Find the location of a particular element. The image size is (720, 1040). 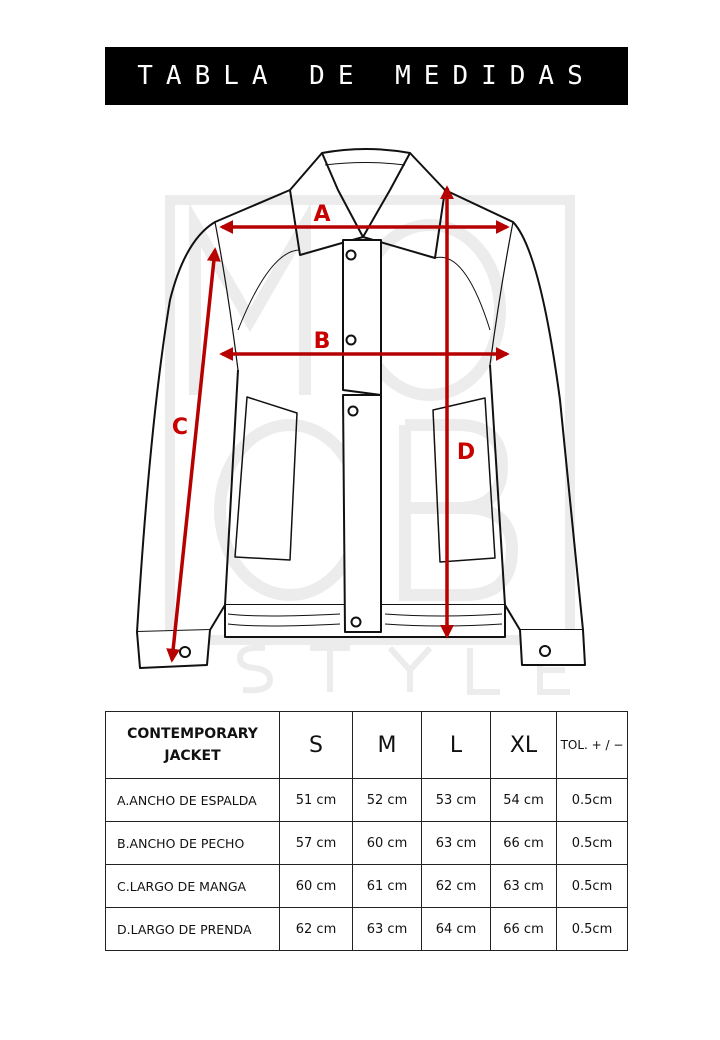

arrow-c is located at coordinates (193, 455).